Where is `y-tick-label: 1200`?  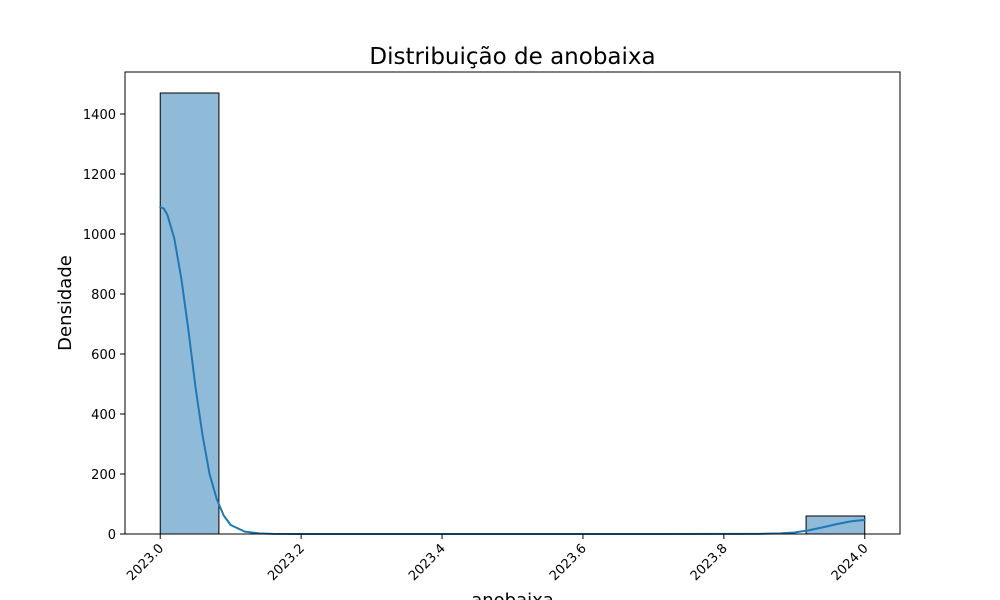
y-tick-label: 1200 is located at coordinates (99, 175).